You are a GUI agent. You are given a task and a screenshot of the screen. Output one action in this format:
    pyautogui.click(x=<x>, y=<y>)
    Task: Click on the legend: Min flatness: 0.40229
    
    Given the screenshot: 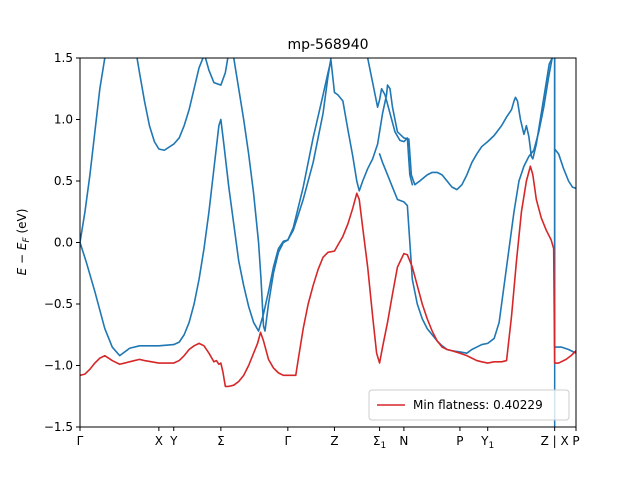 What is the action you would take?
    pyautogui.click(x=469, y=405)
    